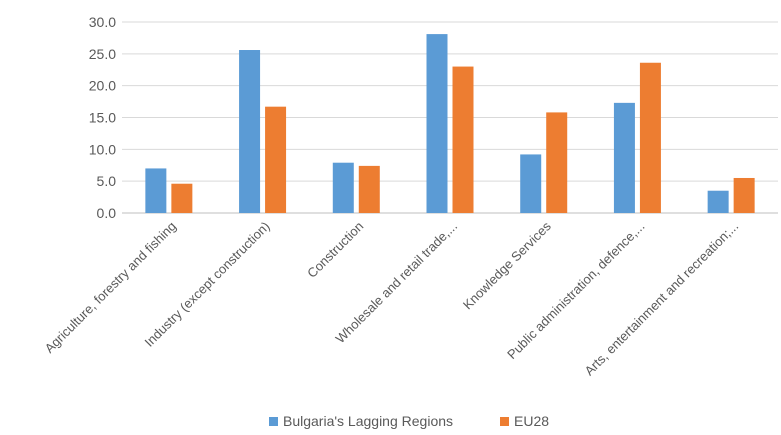 This screenshot has height=435, width=781. What do you see at coordinates (102, 54) in the screenshot?
I see `y-tick-label: 25.0` at bounding box center [102, 54].